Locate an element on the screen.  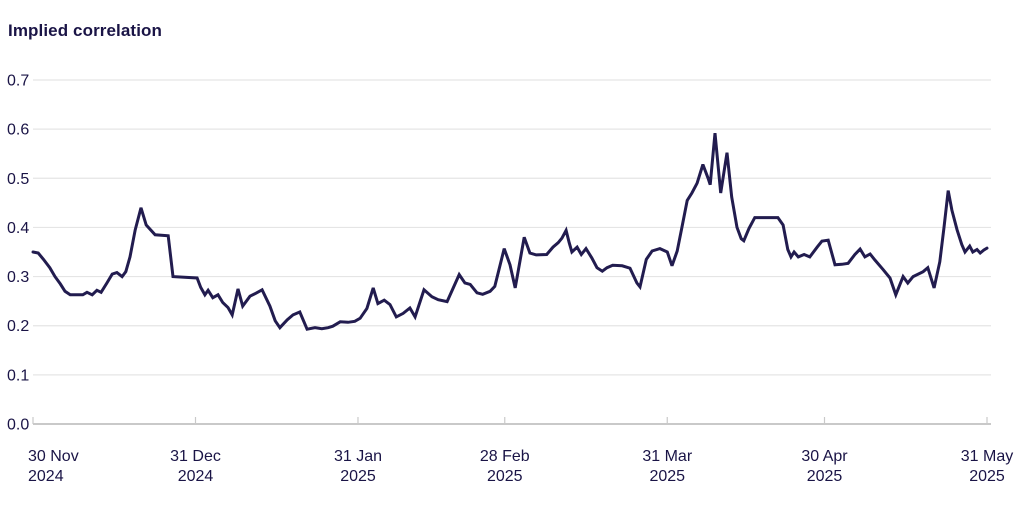
x-axis-label: 31 May is located at coordinates (987, 456).